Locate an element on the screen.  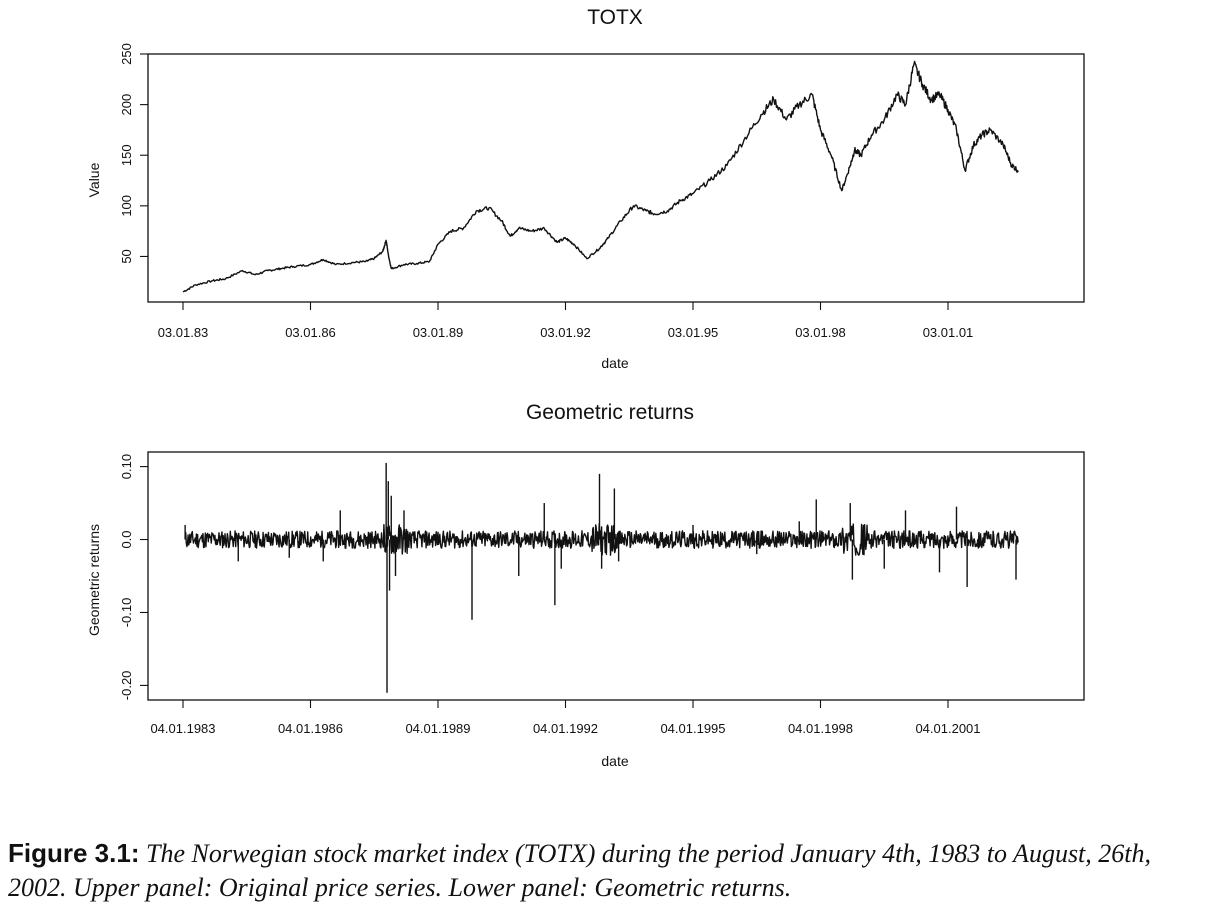
y-tick-label: 0.10 is located at coordinates (126, 466).